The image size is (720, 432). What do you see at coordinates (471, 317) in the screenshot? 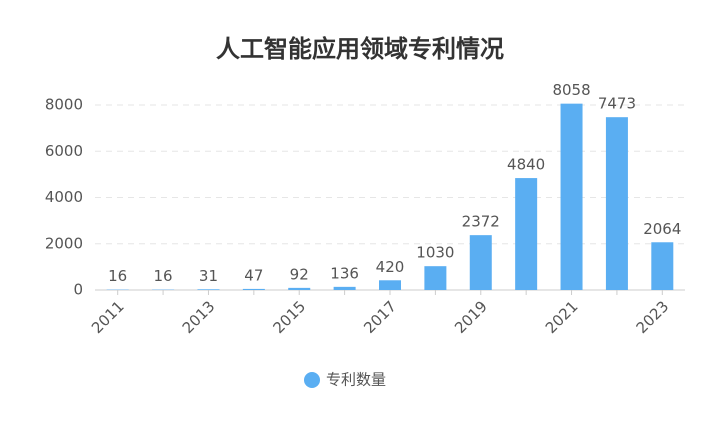
I see `x-tick-label: 2019` at bounding box center [471, 317].